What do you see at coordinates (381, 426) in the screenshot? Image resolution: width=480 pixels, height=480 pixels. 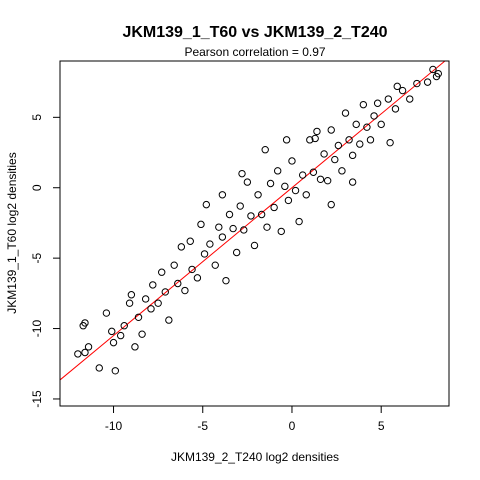 I see `x-tick-label: 5` at bounding box center [381, 426].